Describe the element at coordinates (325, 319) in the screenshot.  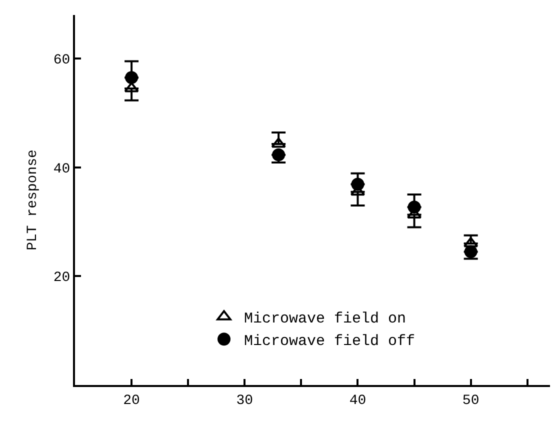
I see `legend-label: Microwave field on` at that location.